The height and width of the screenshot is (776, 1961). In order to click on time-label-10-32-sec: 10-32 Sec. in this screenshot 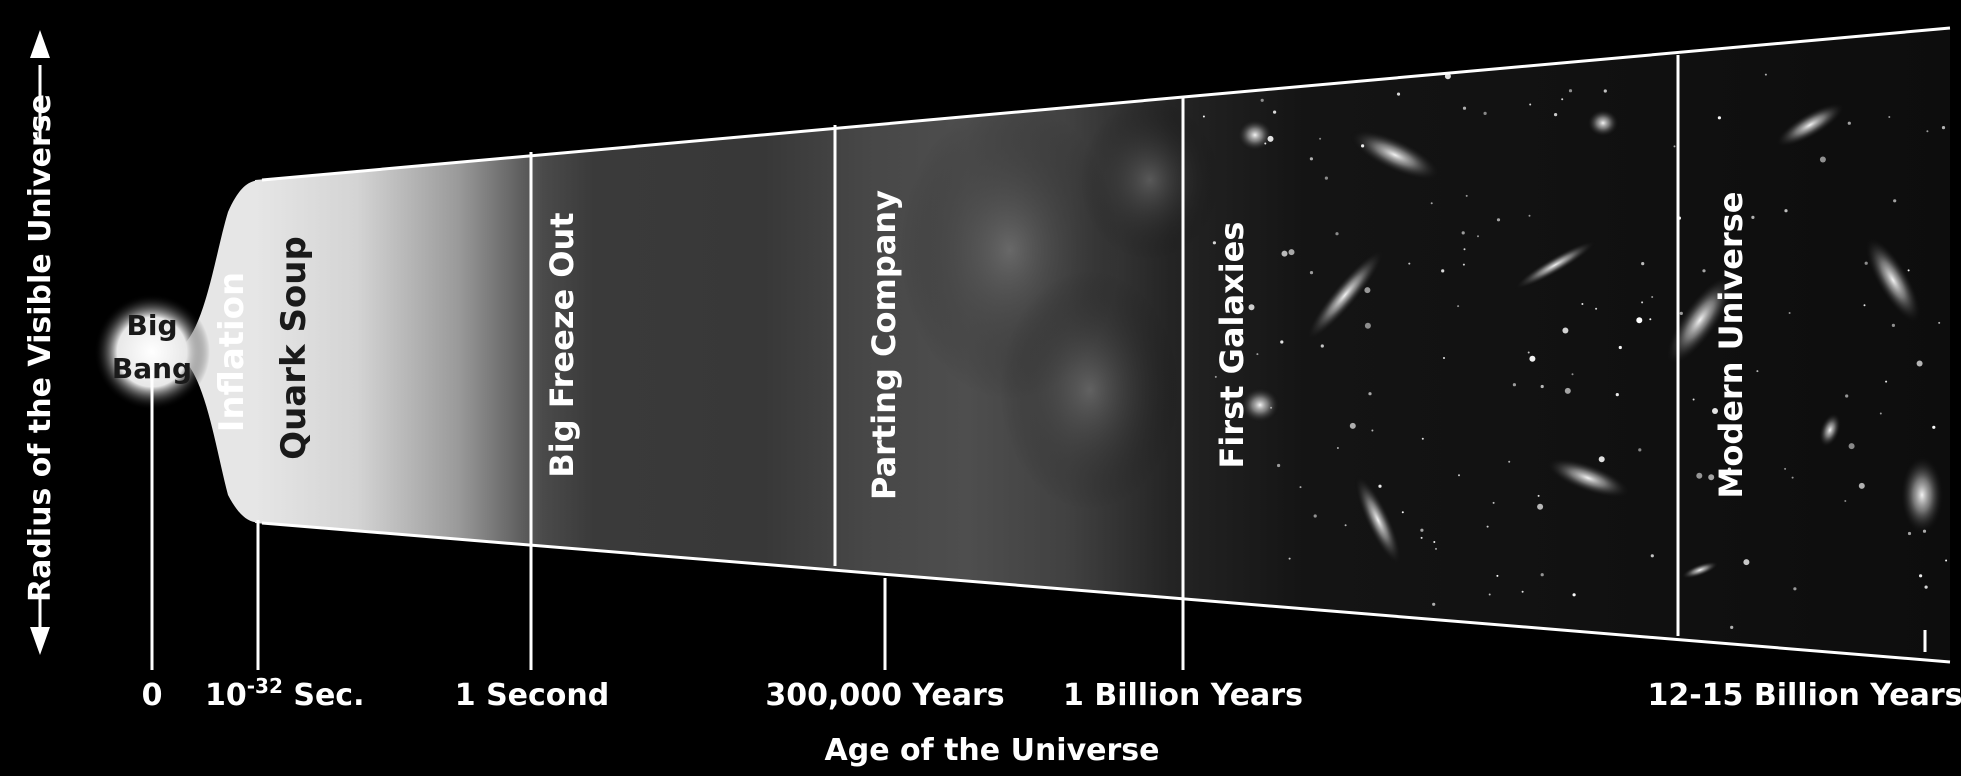, I will do `click(284, 693)`.